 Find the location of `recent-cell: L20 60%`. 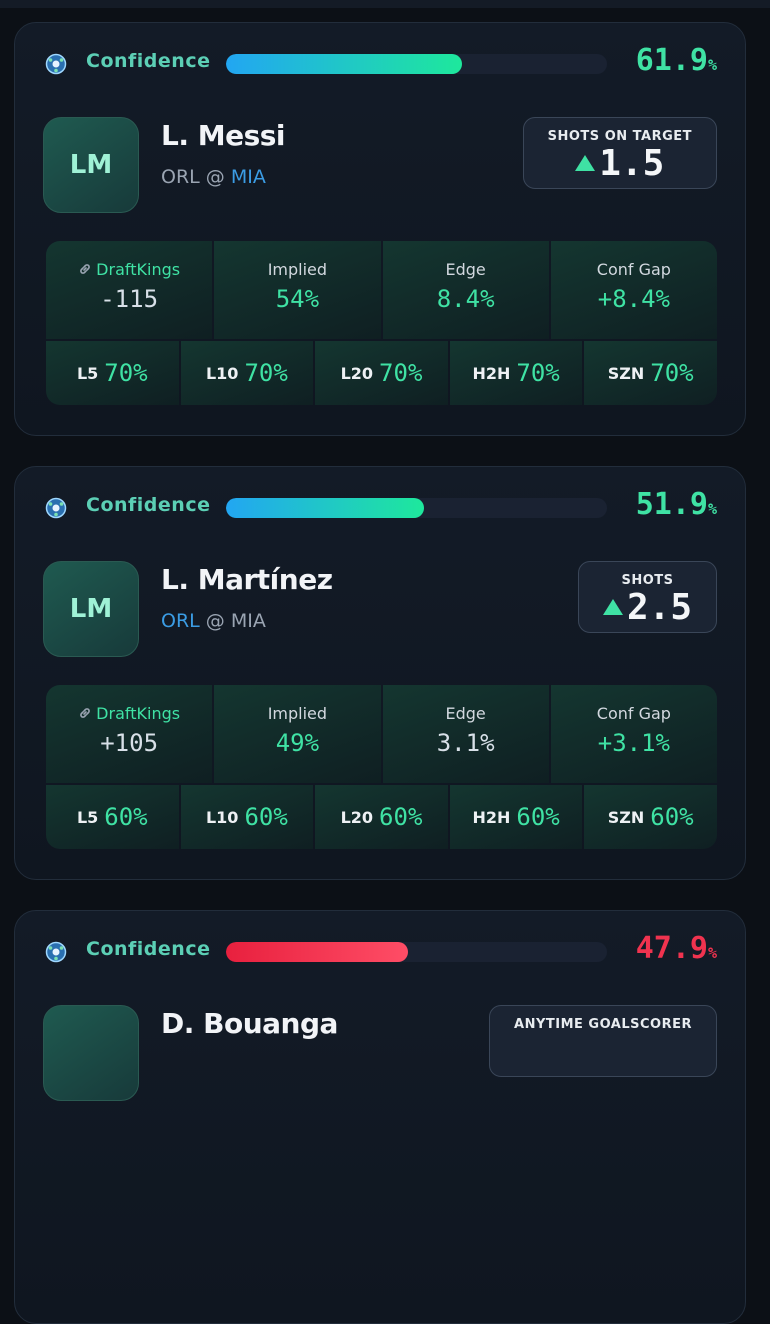

recent-cell: L20 60% is located at coordinates (381, 817).